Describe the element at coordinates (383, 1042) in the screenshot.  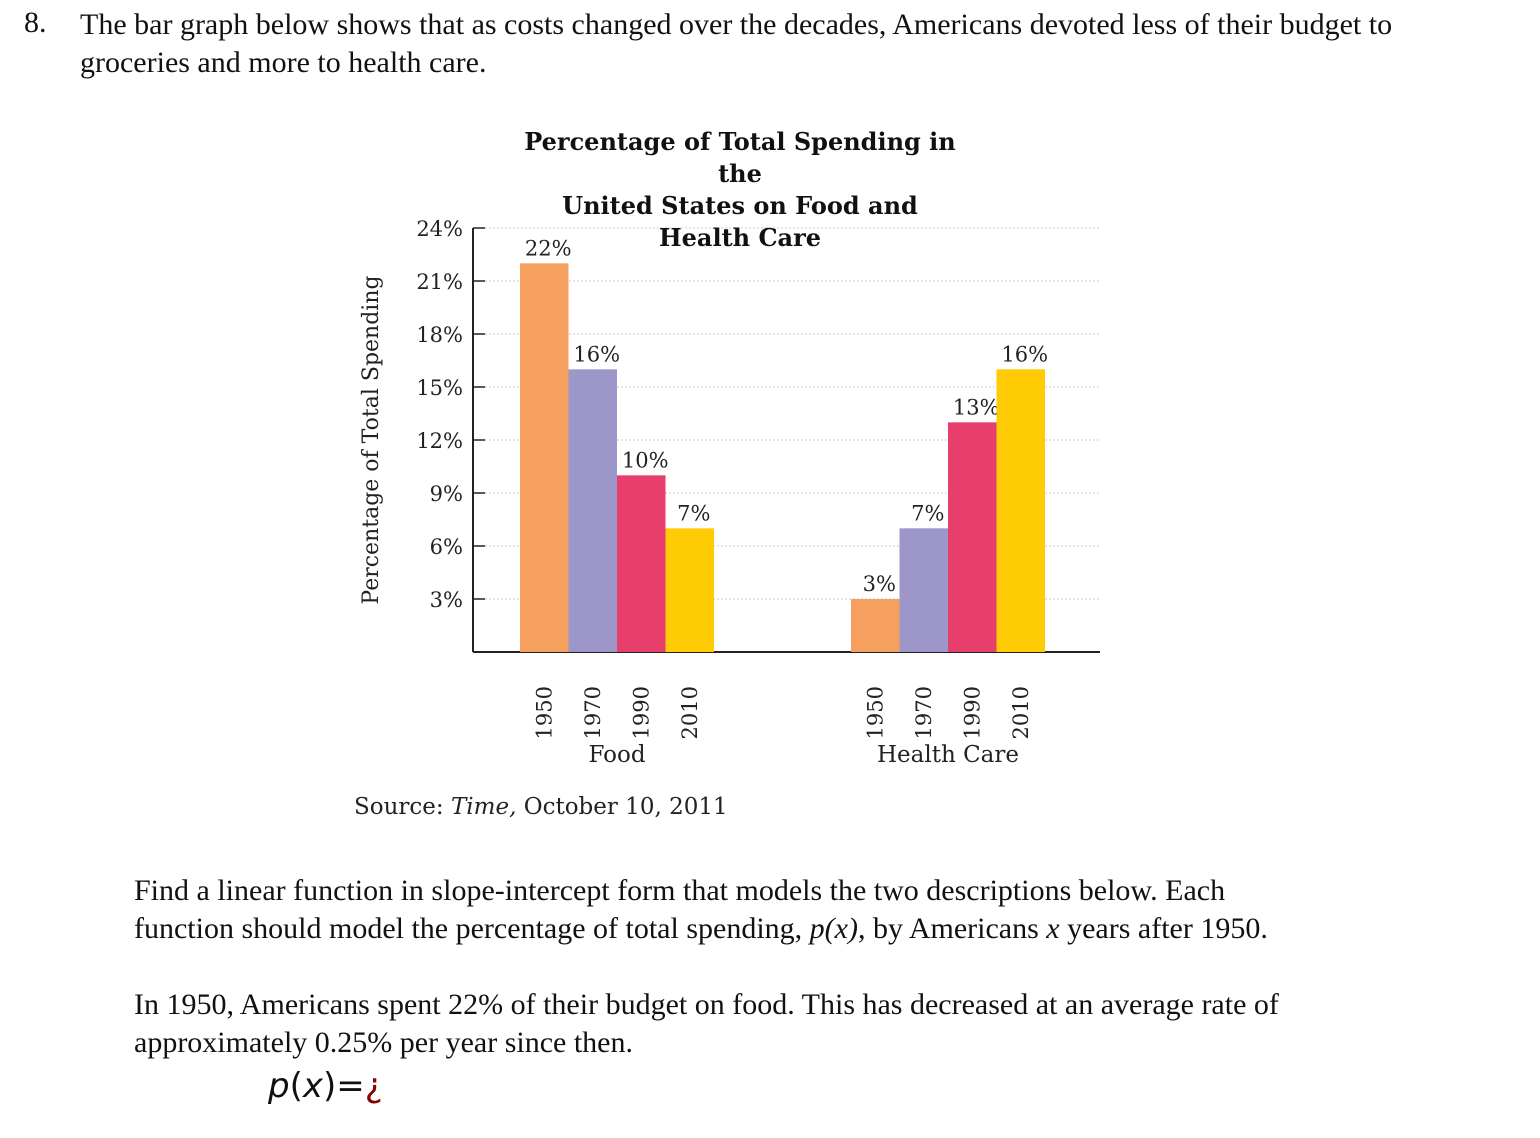
I see `description-line2: approximately 0.25% per year since then.` at that location.